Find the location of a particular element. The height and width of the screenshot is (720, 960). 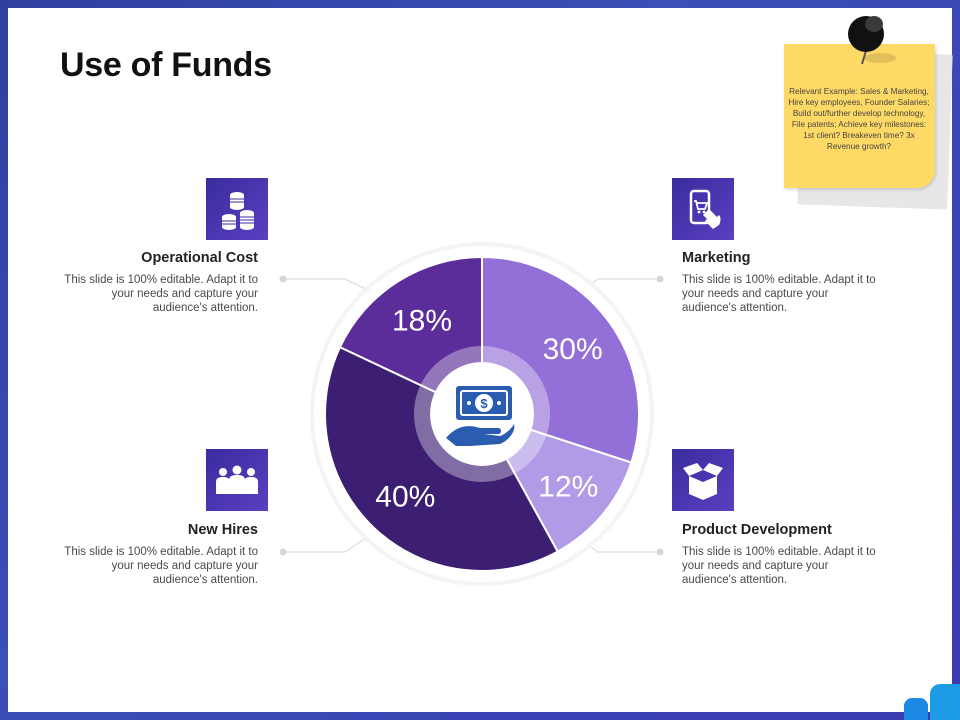

corner-decoration is located at coordinates (932, 702).